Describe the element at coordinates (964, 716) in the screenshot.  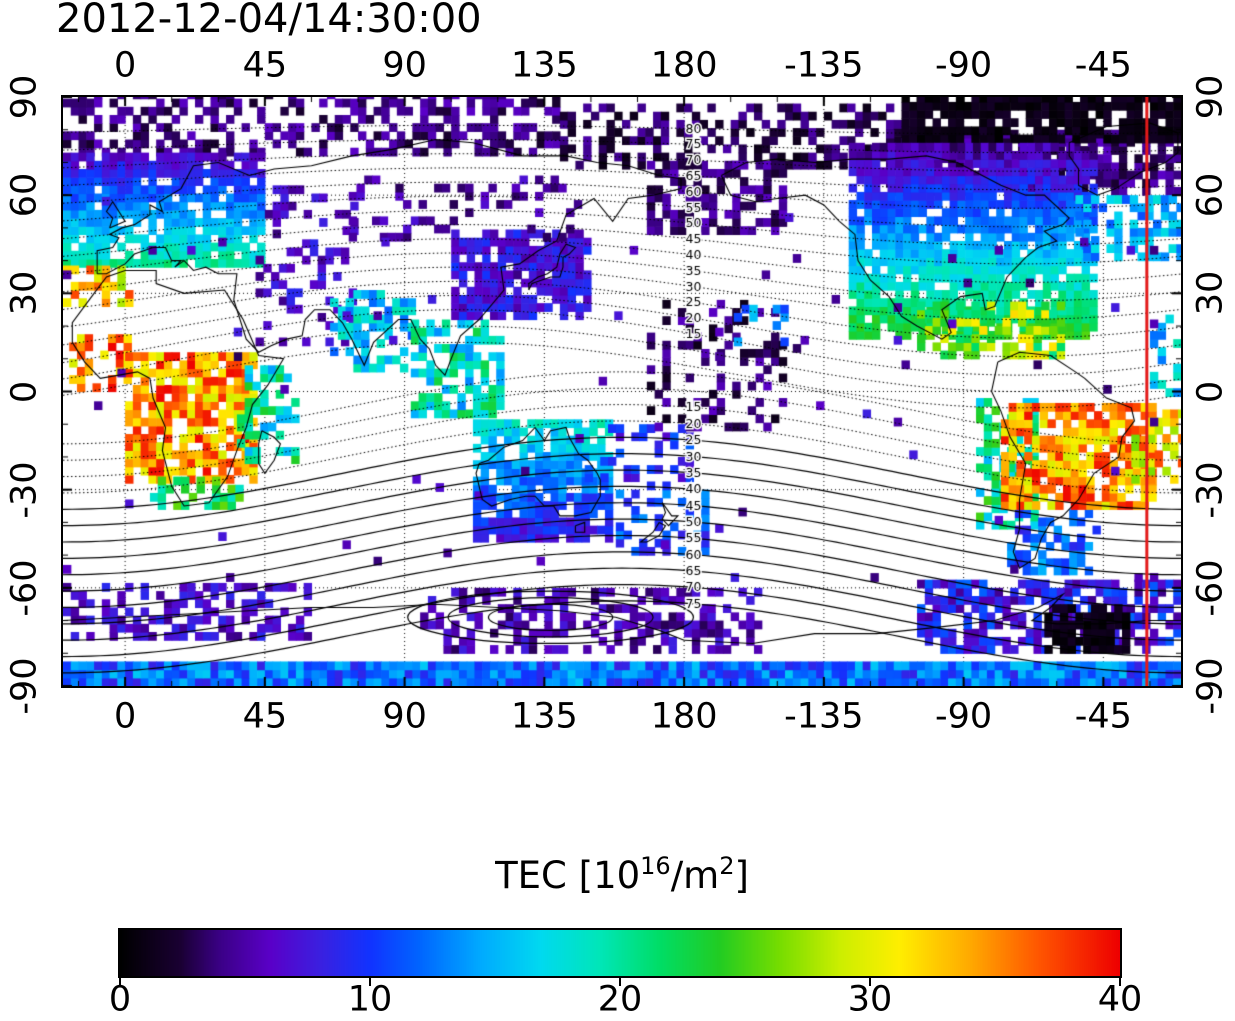
I see `lon-tick-label-bottom: -90` at that location.